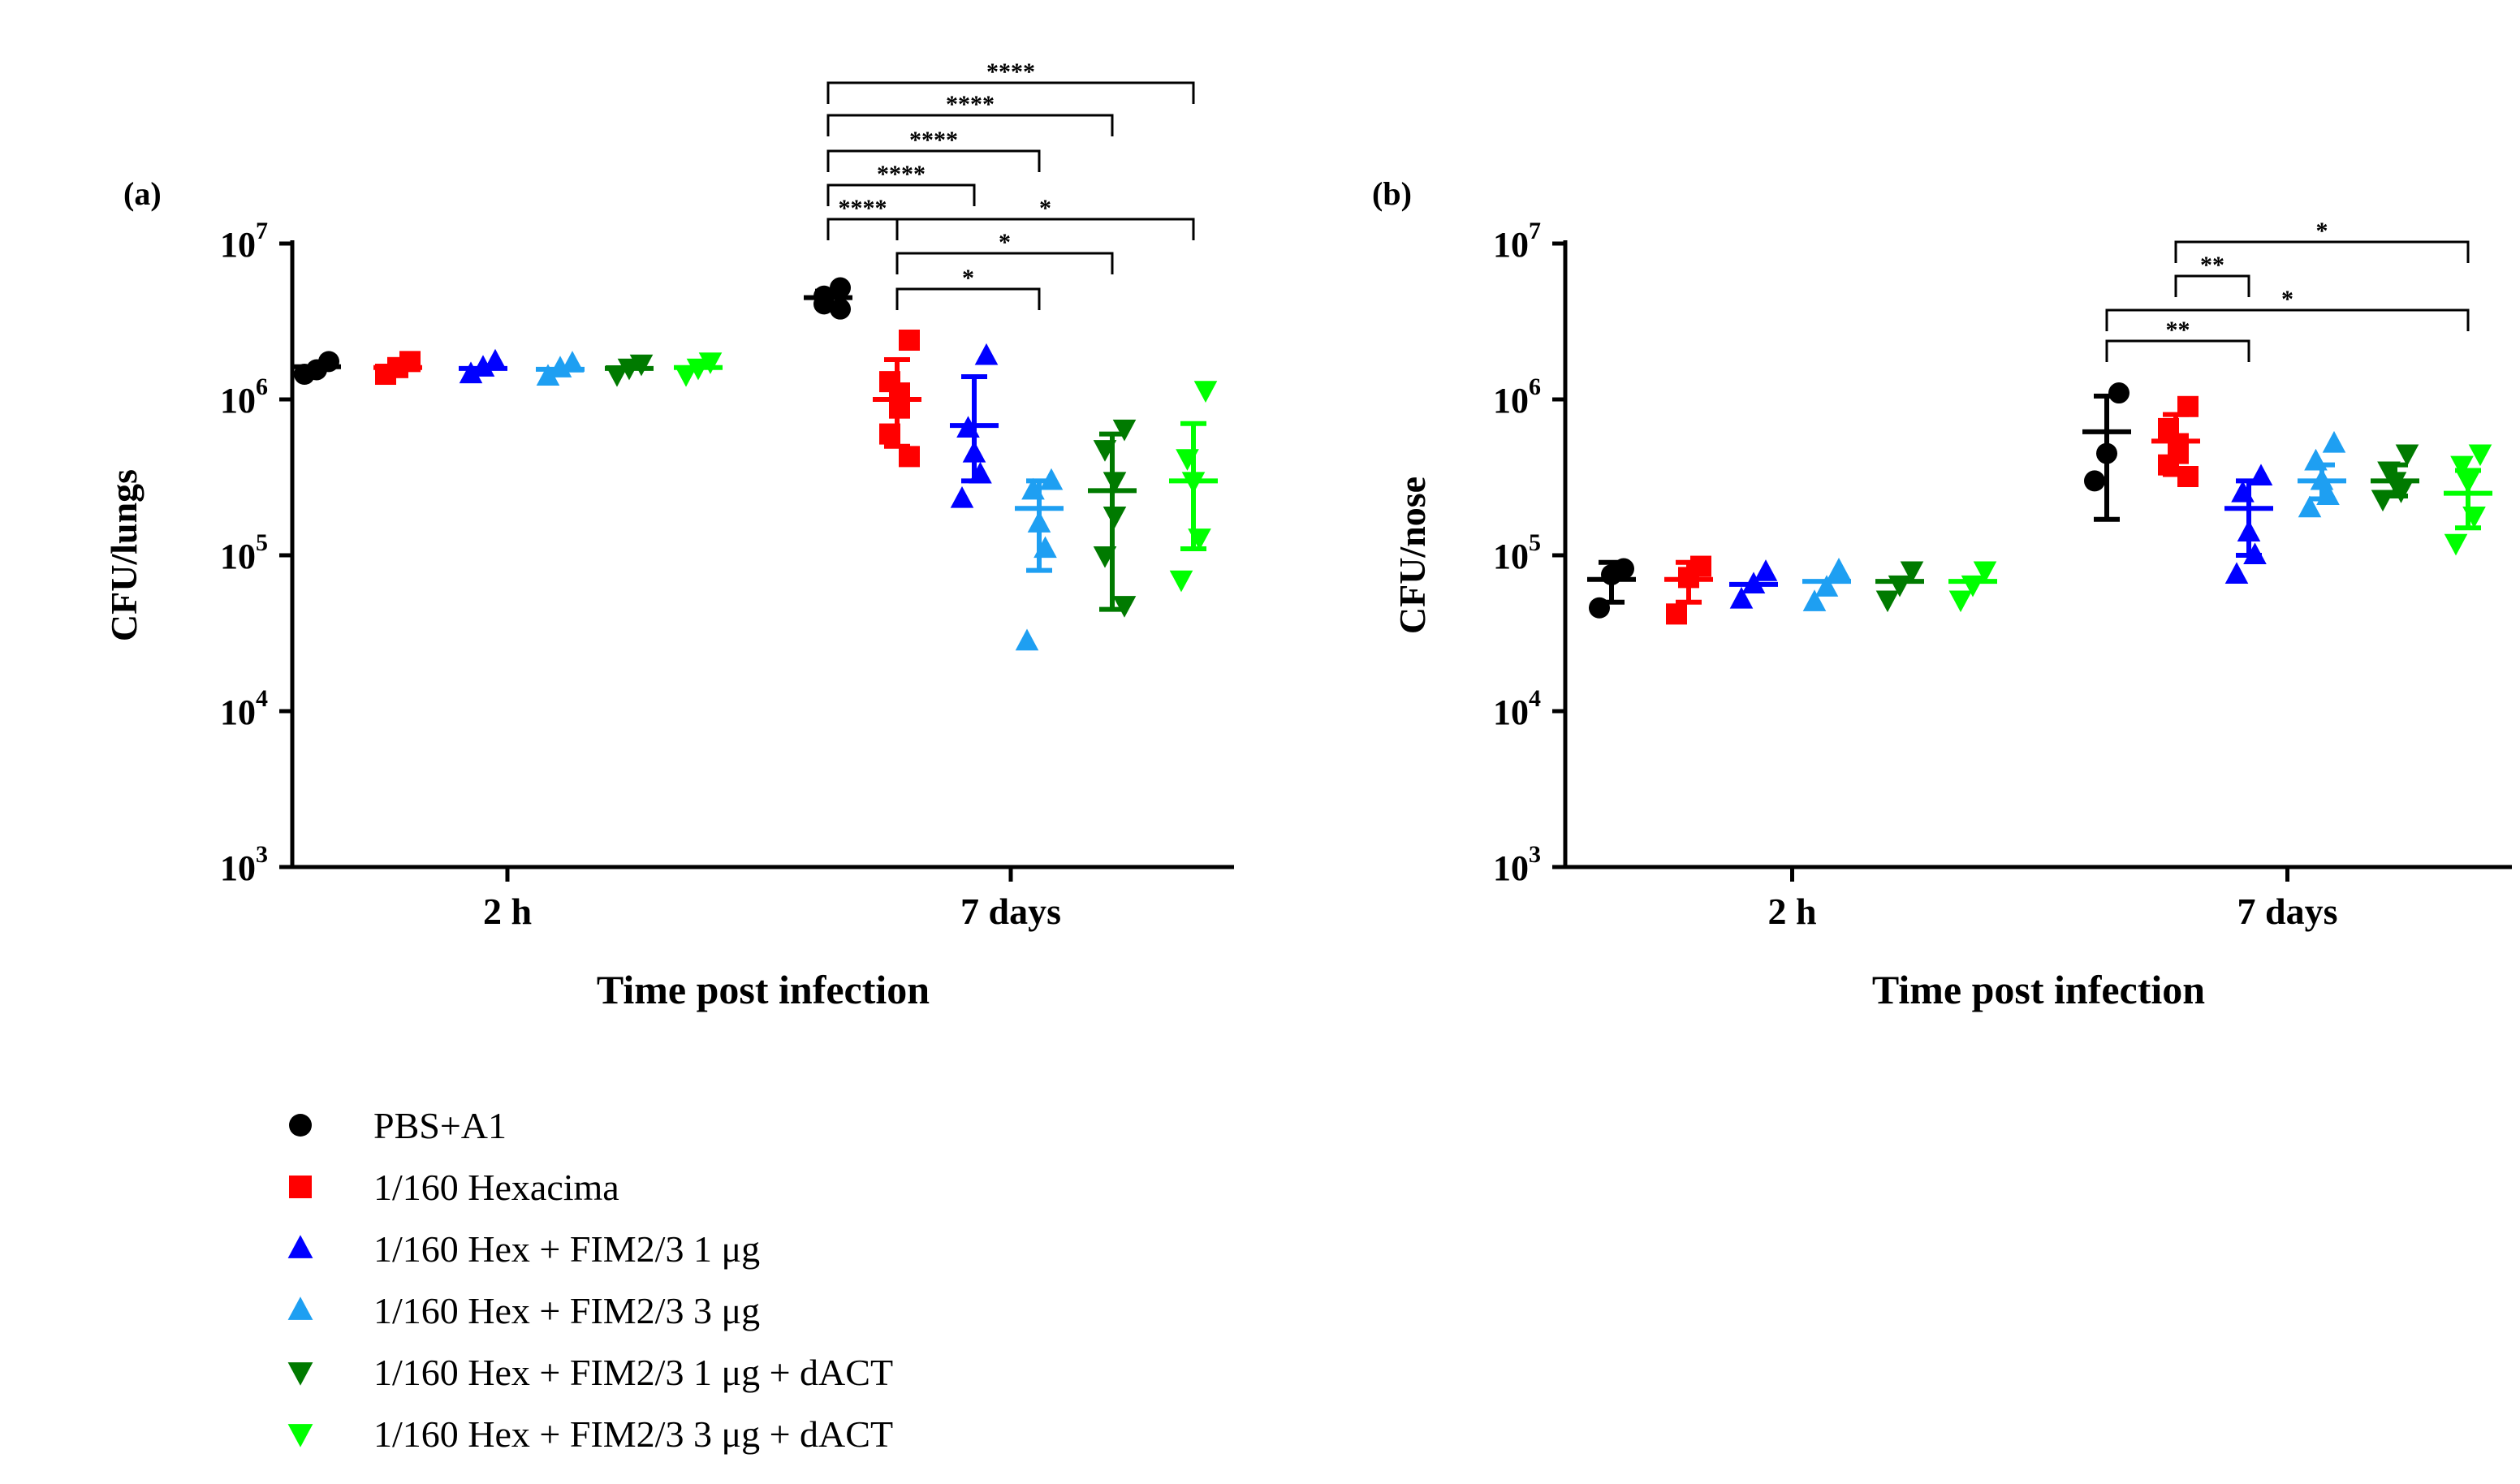  Describe the element at coordinates (244, 552) in the screenshot. I see `y-tick-label: 10⁵` at that location.